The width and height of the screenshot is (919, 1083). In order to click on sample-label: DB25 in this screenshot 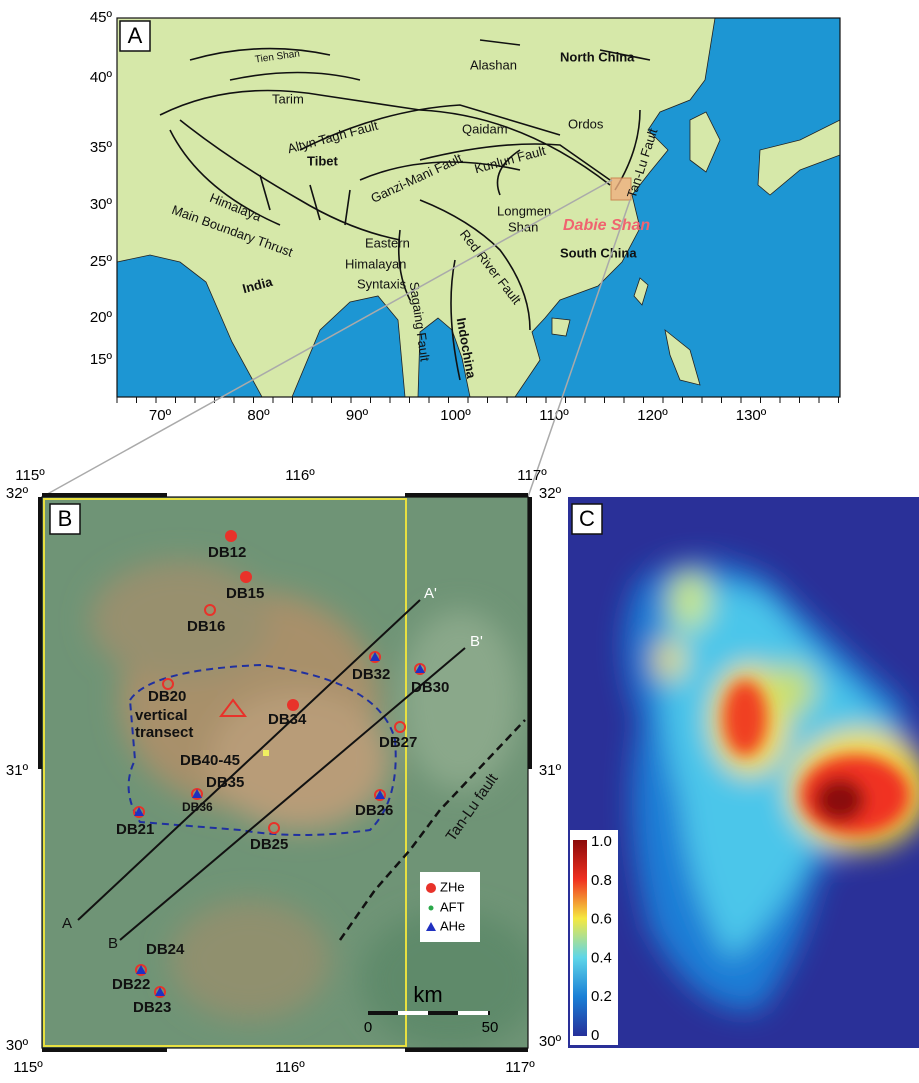, I will do `click(269, 844)`.